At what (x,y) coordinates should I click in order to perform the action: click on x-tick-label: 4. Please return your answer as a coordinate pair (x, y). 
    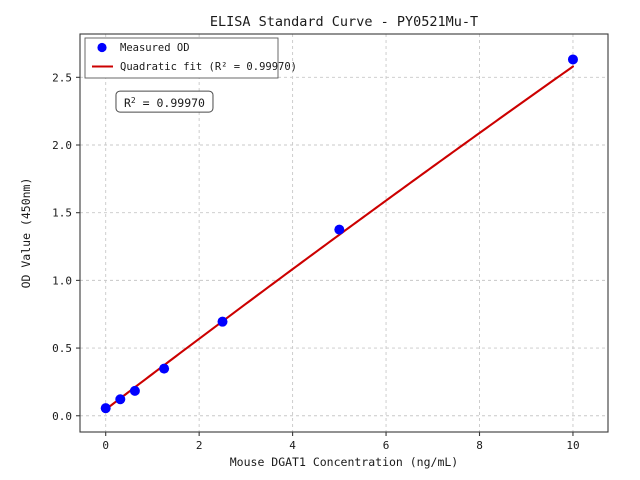
    Looking at the image, I should click on (292, 445).